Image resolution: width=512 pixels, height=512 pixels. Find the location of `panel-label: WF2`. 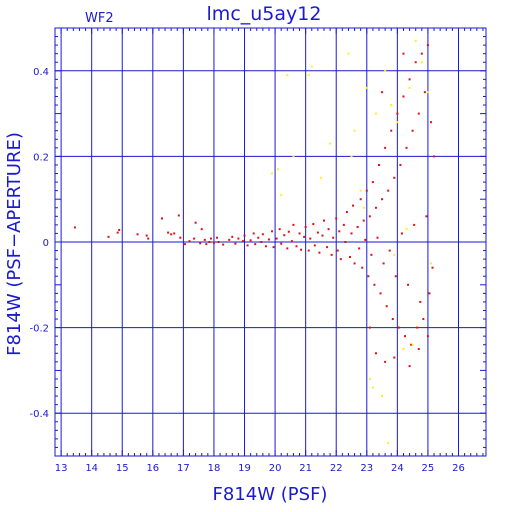

panel-label: WF2 is located at coordinates (99, 18).